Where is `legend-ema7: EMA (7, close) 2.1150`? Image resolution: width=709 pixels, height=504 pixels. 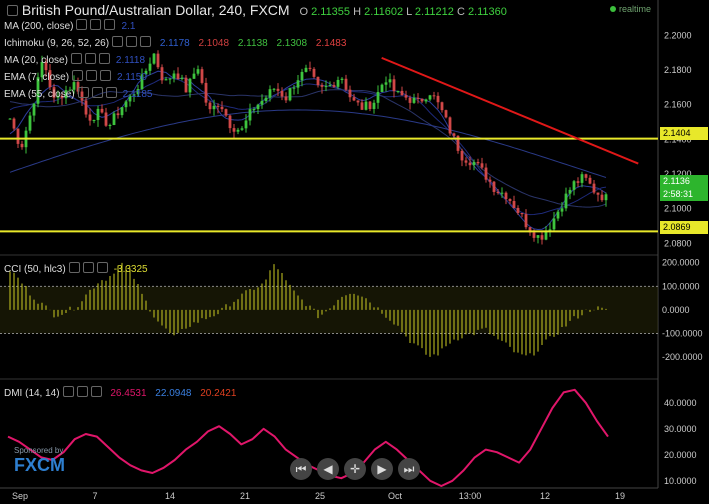
legend-ema7: EMA (7, close) 2.1150 is located at coordinates (75, 76).